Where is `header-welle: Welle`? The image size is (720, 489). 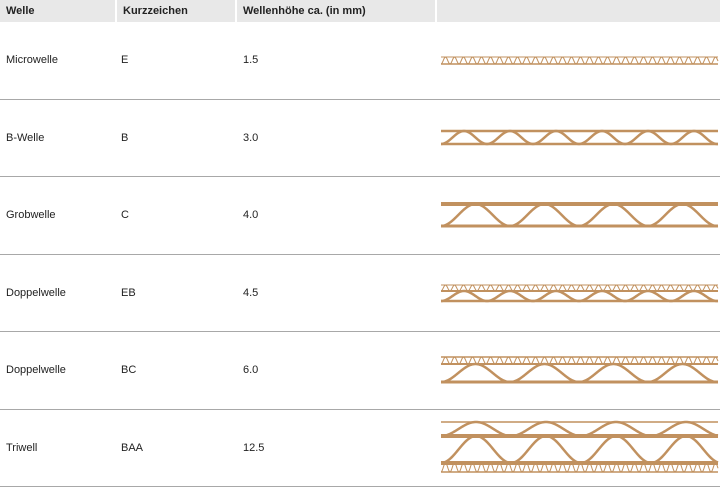 header-welle: Welle is located at coordinates (57, 11).